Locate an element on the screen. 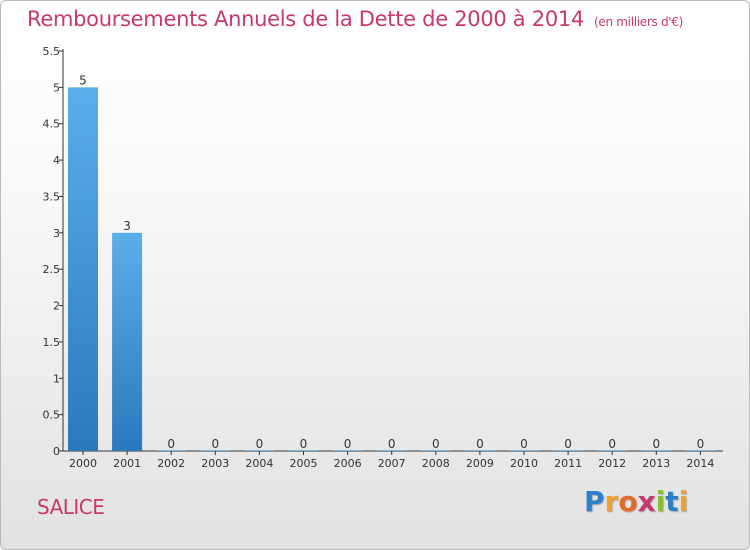 The height and width of the screenshot is (550, 750). x-tick-label: 2012 is located at coordinates (612, 463).